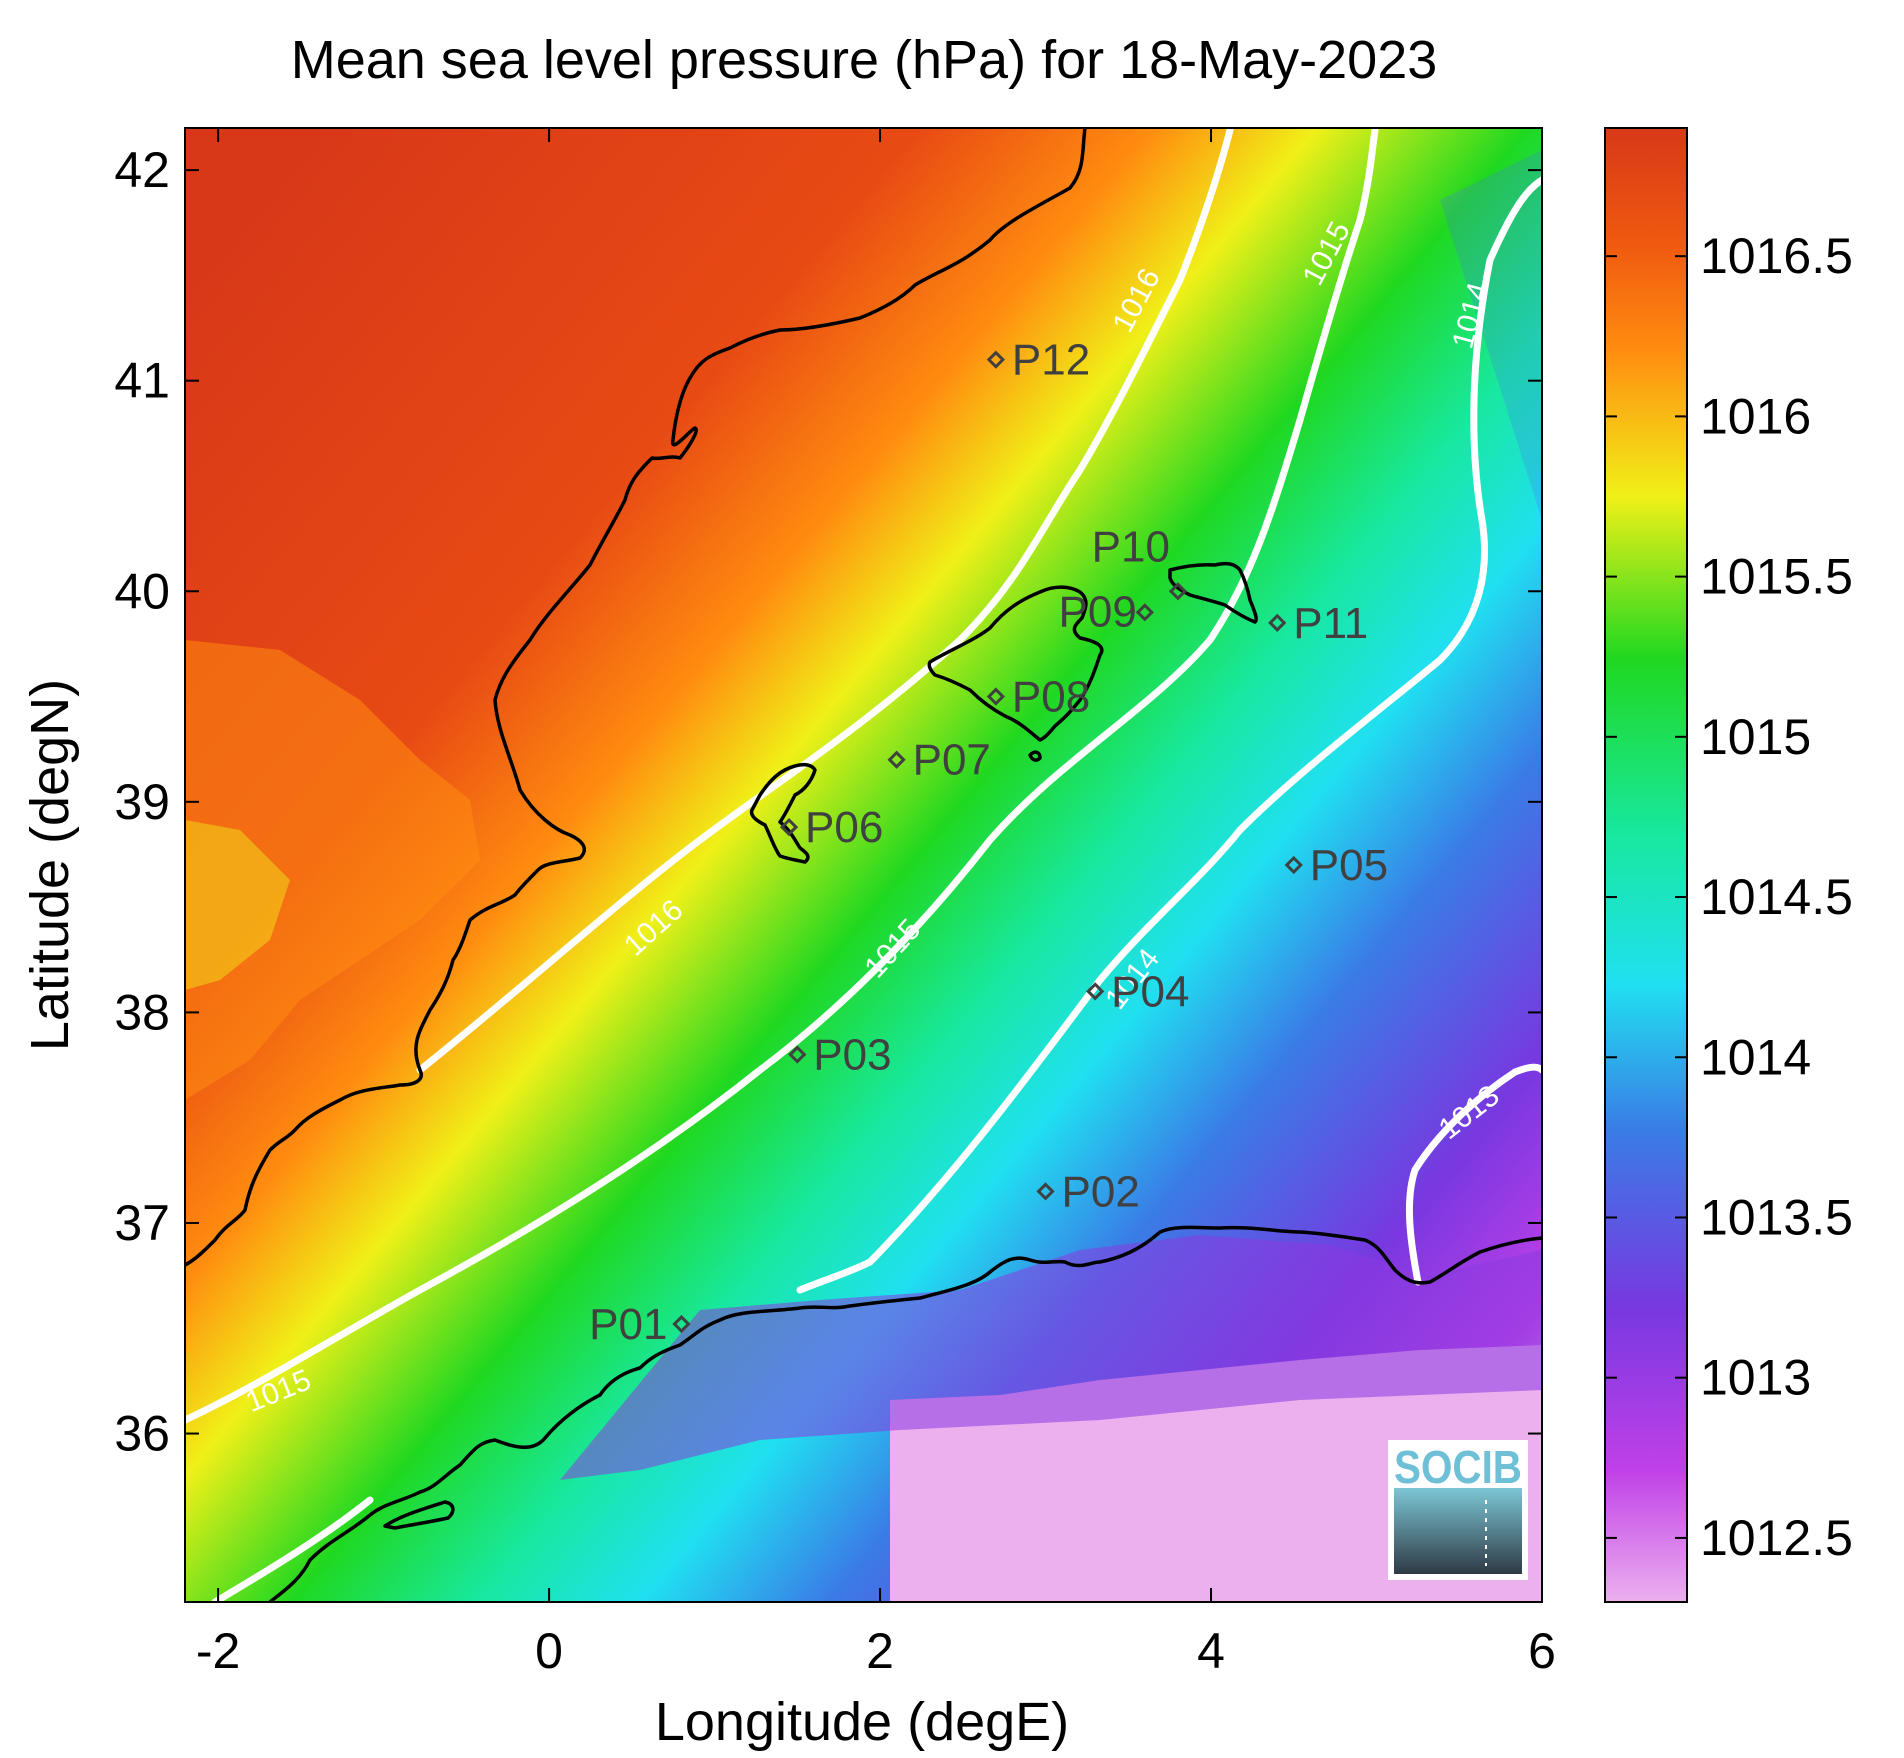 The image size is (1904, 1758). What do you see at coordinates (1776, 577) in the screenshot?
I see `colorbar-tick-label: 1015.5` at bounding box center [1776, 577].